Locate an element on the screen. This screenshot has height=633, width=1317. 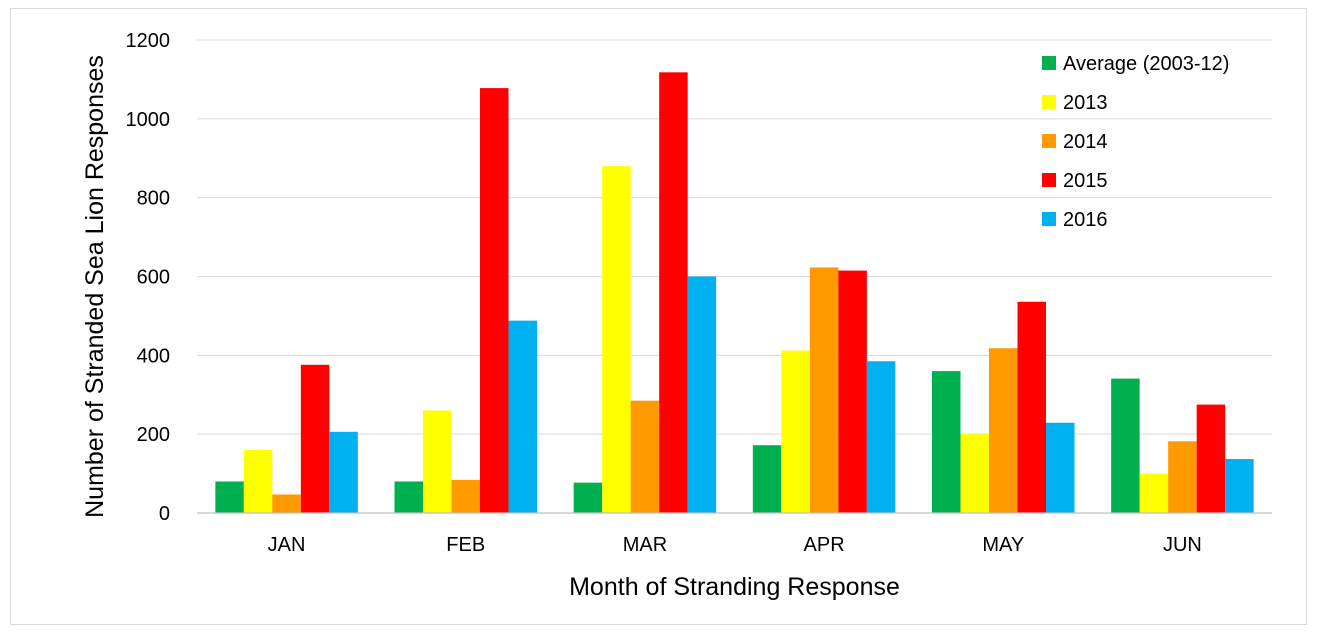
x-tick-label: JAN is located at coordinates (287, 545).